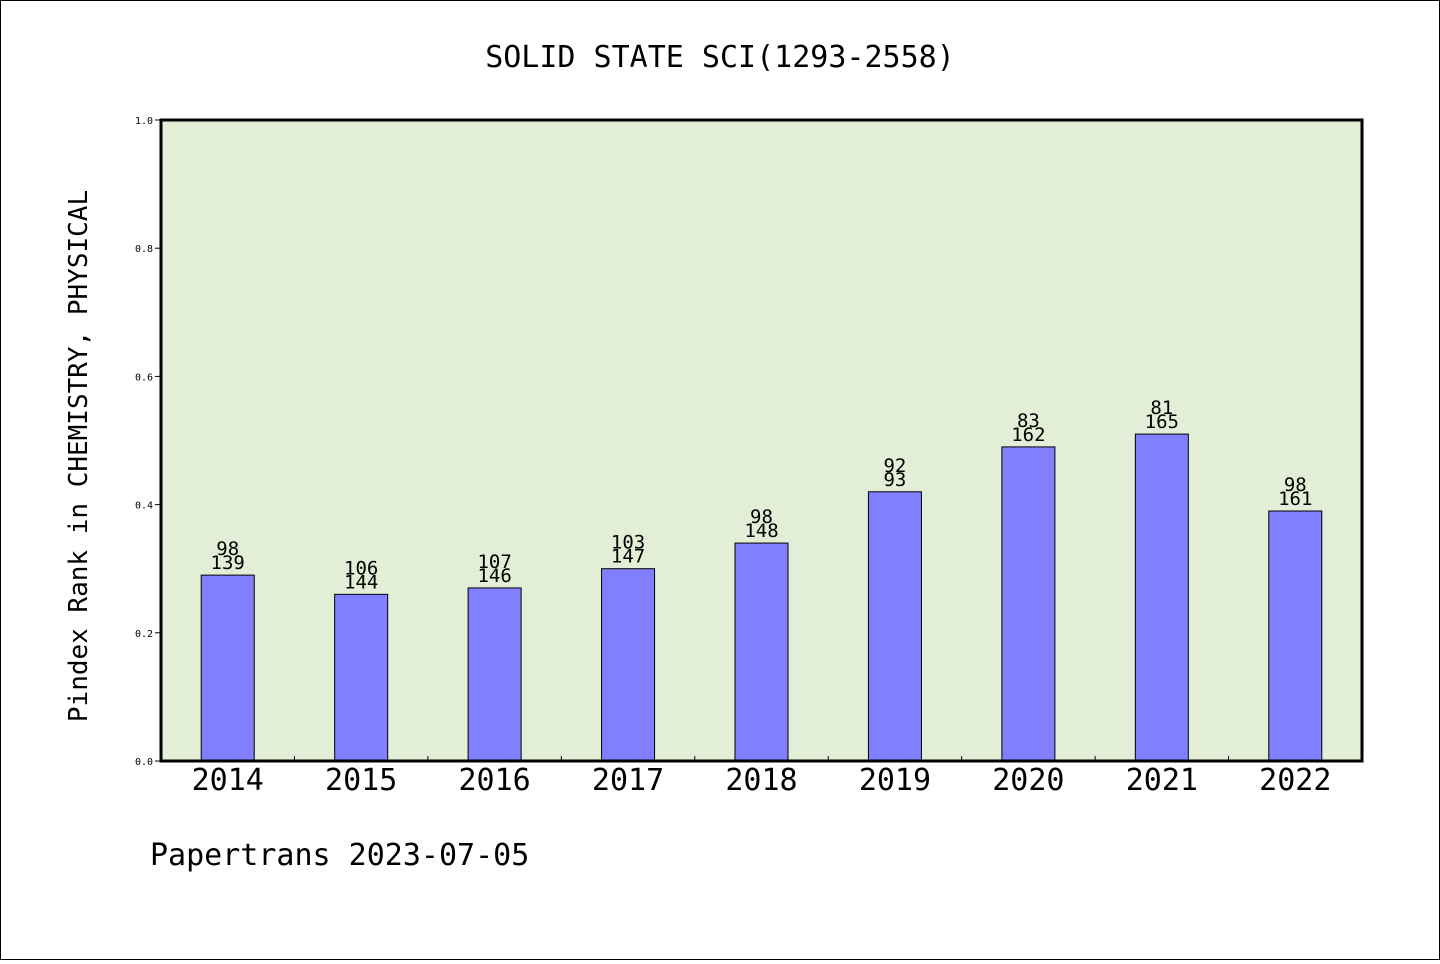  What do you see at coordinates (894, 466) in the screenshot?
I see `data-label-top: 92` at bounding box center [894, 466].